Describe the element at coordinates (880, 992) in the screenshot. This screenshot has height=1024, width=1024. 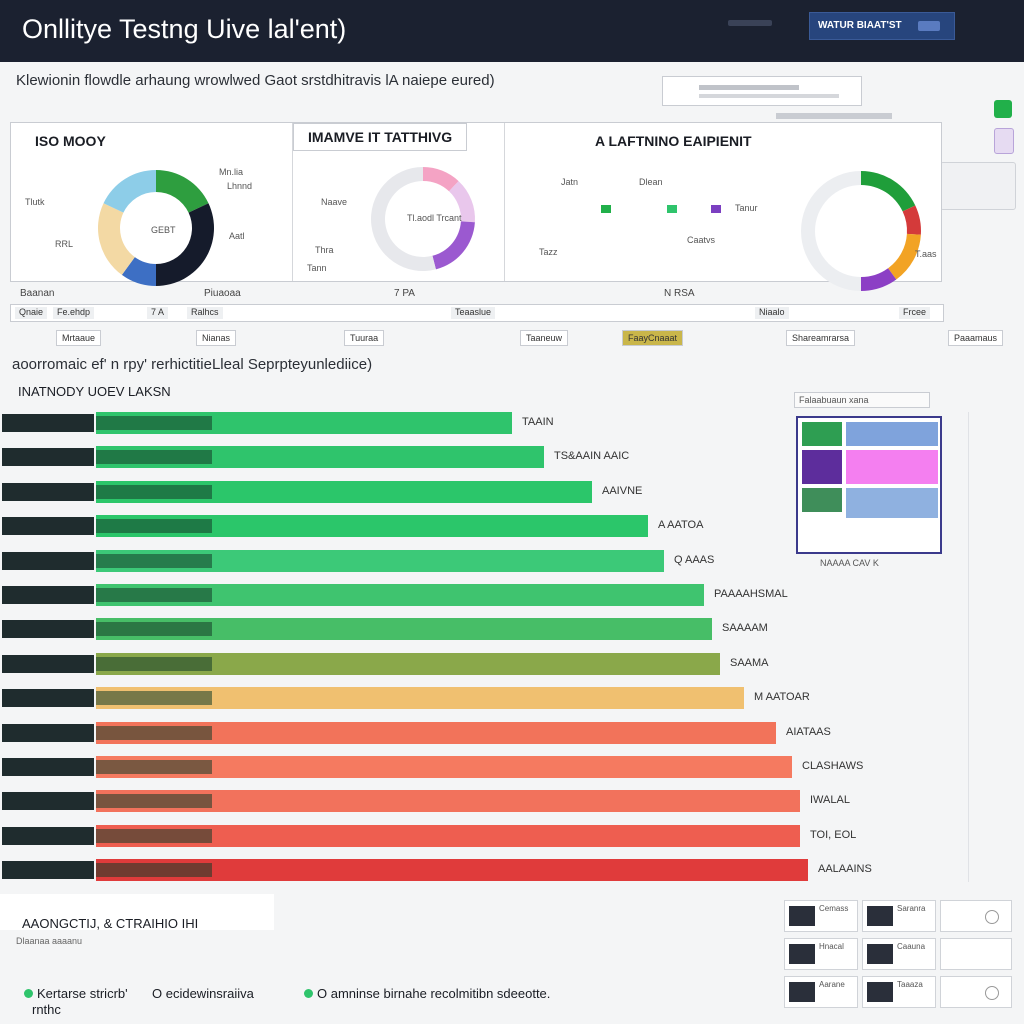
I see `thumb-image-icon` at that location.